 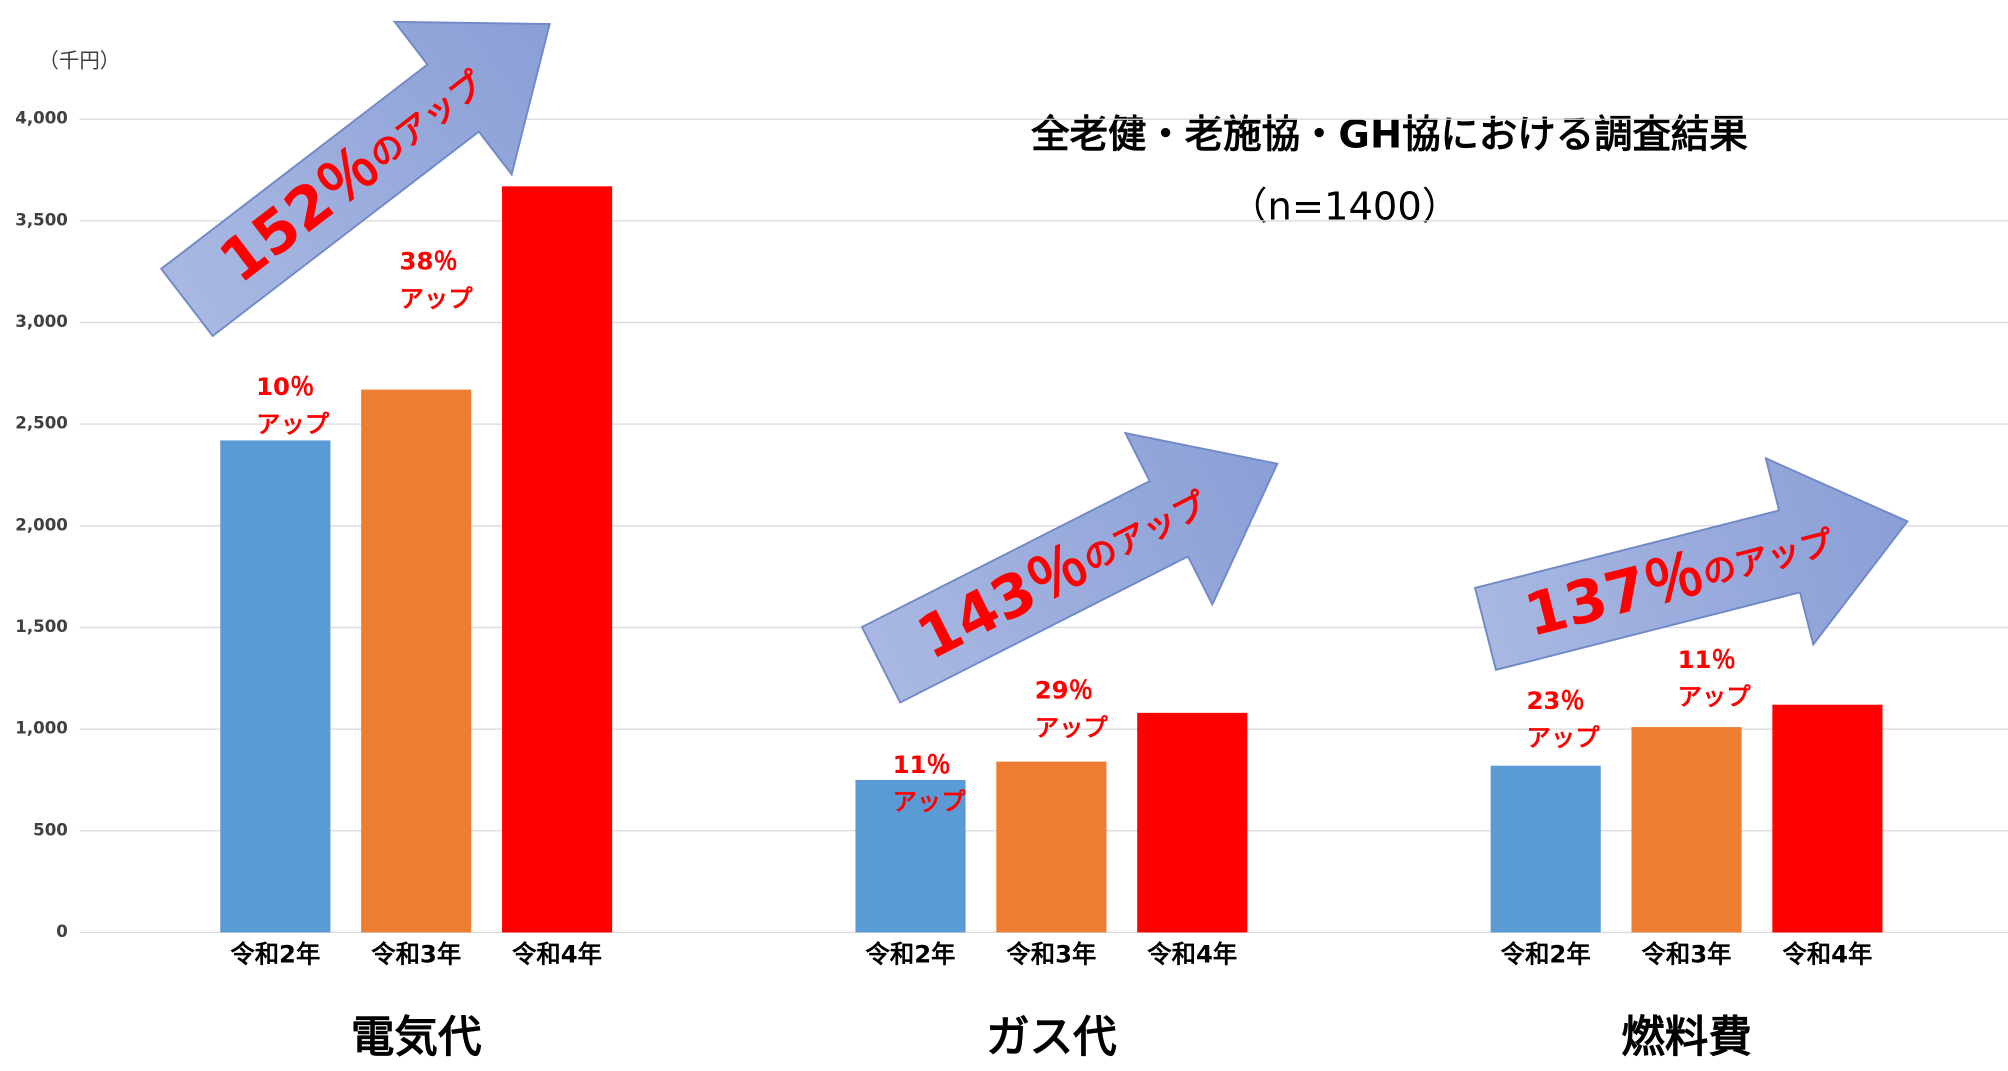 What do you see at coordinates (285, 386) in the screenshot?
I see `change-annotation: 10％` at bounding box center [285, 386].